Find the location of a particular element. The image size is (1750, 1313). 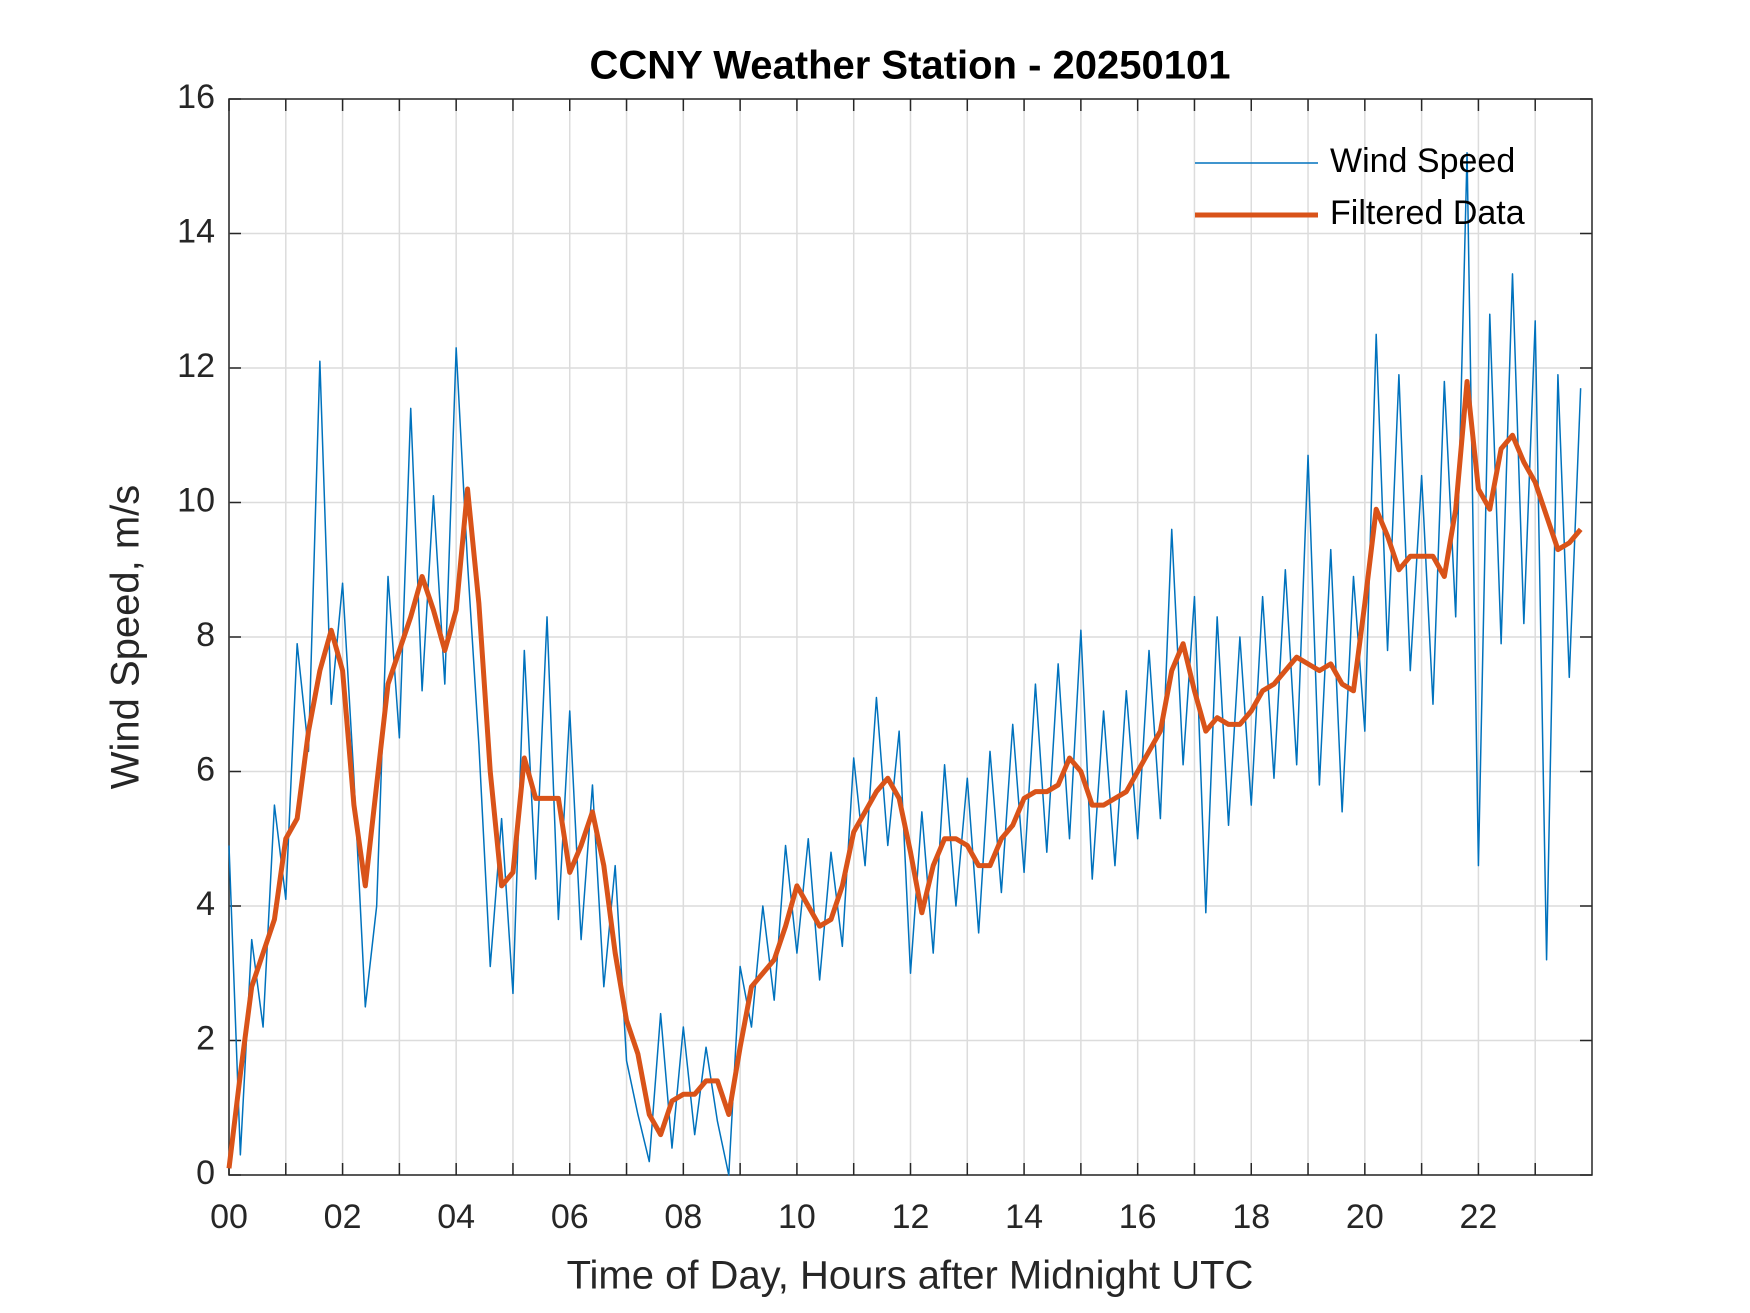

y-tick-label: 14 is located at coordinates (196, 231).